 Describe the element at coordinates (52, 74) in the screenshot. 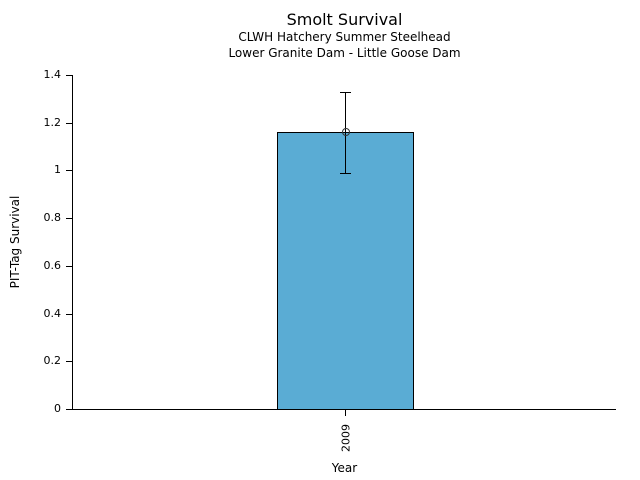

I see `y-tick-label: 1.4` at that location.